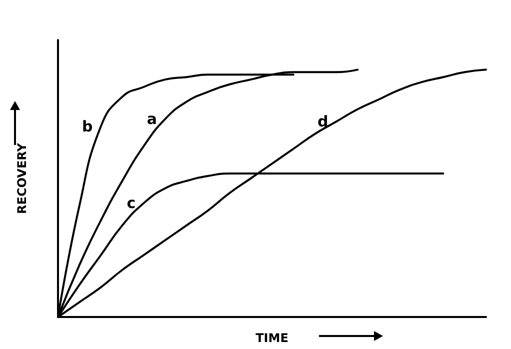  I want to click on series-label: d, so click(322, 121).